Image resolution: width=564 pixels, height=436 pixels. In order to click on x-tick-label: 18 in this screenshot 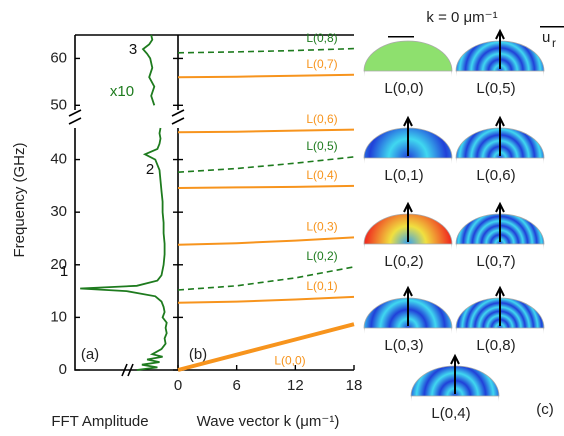, I will do `click(354, 385)`.